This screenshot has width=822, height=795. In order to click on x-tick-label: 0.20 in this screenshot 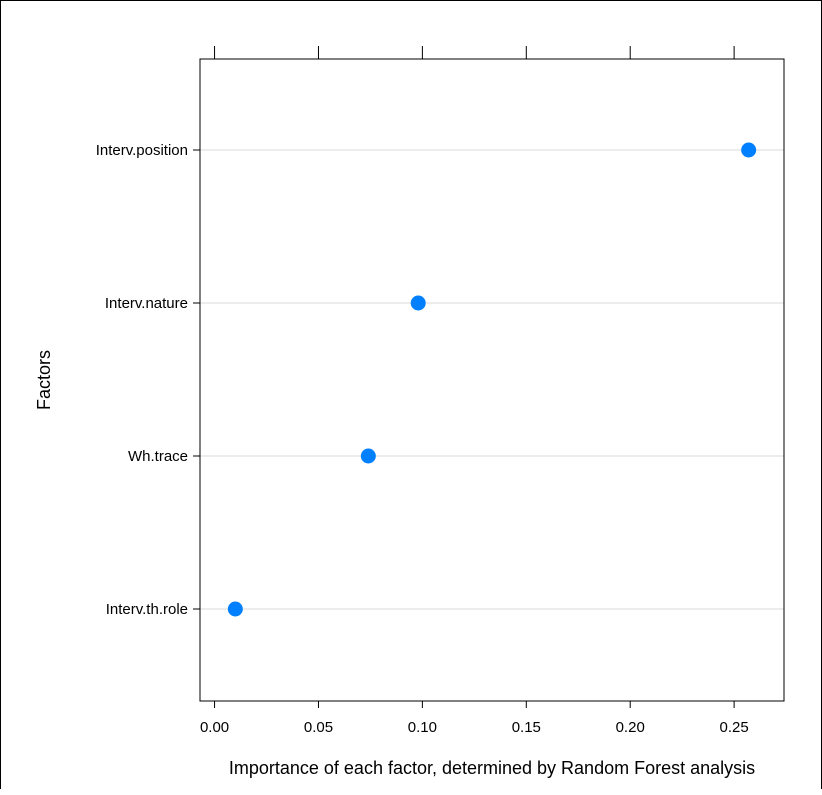, I will do `click(630, 727)`.